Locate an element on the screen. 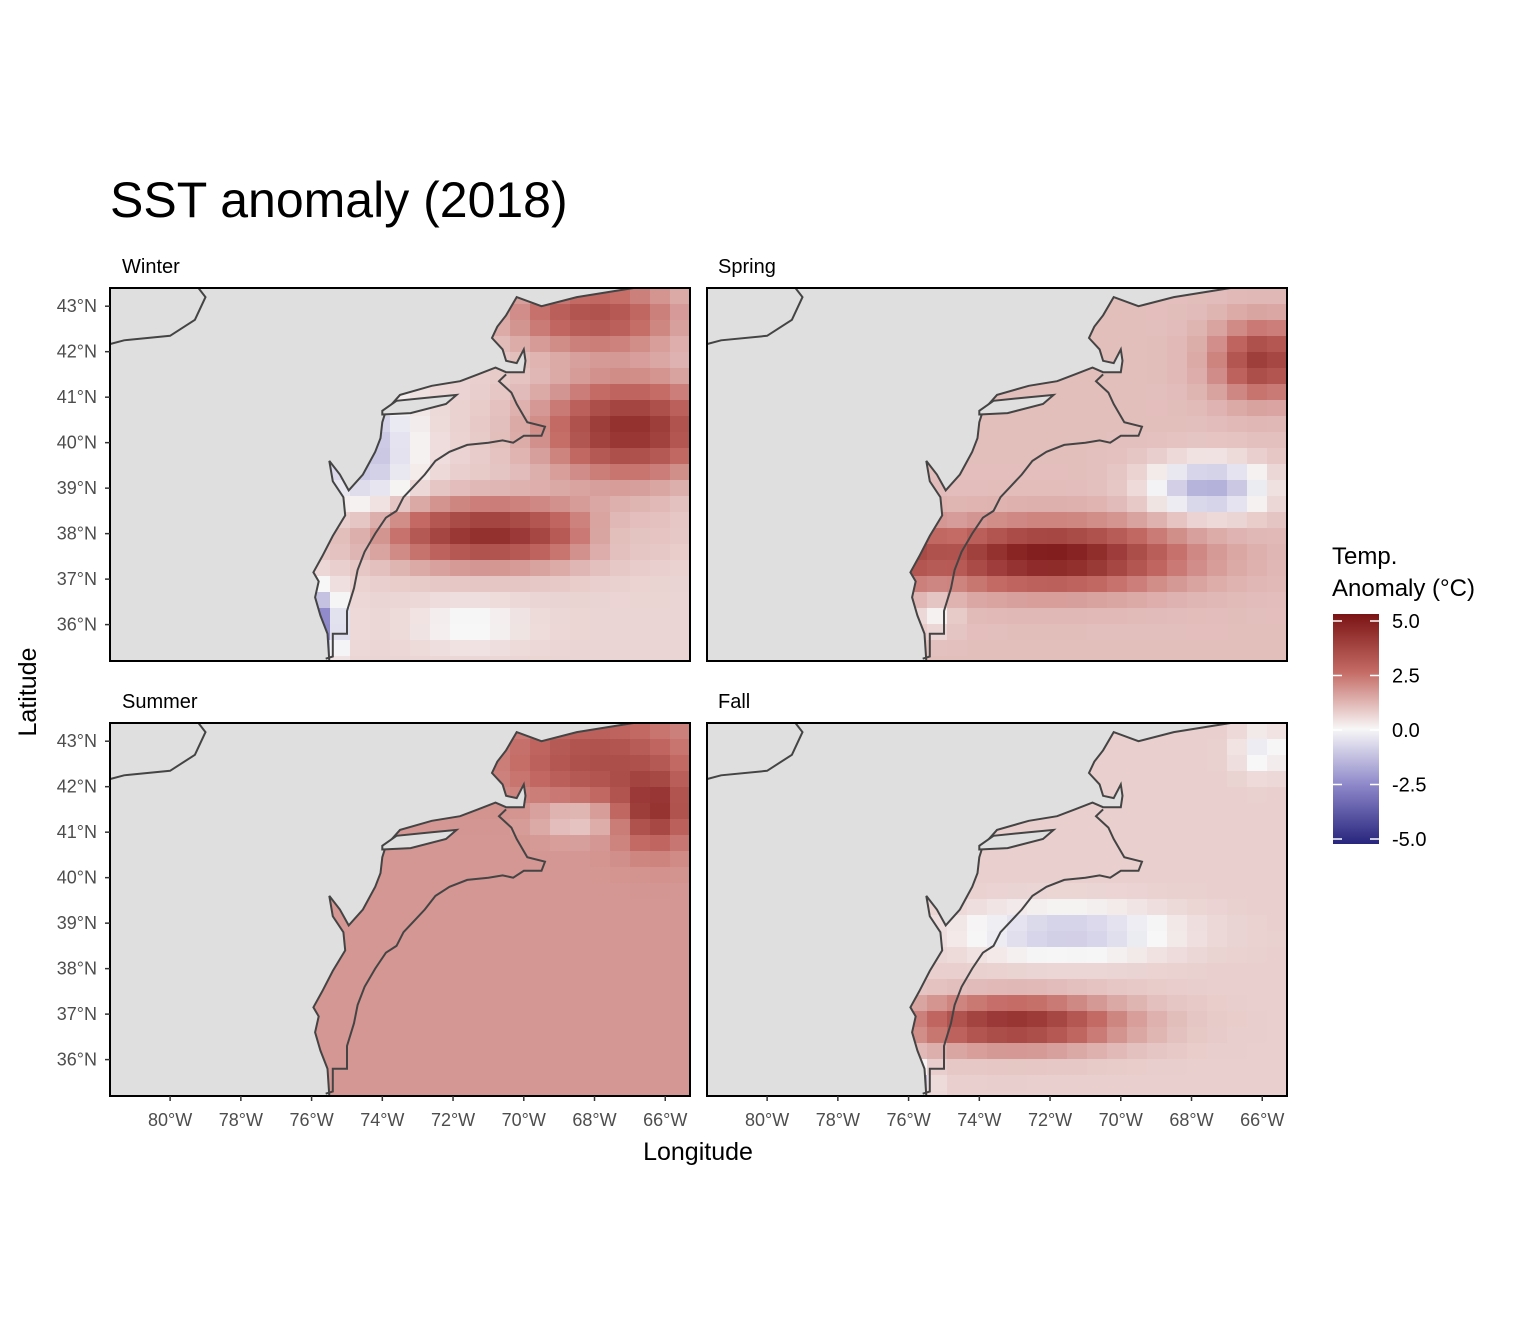  legend-title-line1: Temp. is located at coordinates (1364, 556).